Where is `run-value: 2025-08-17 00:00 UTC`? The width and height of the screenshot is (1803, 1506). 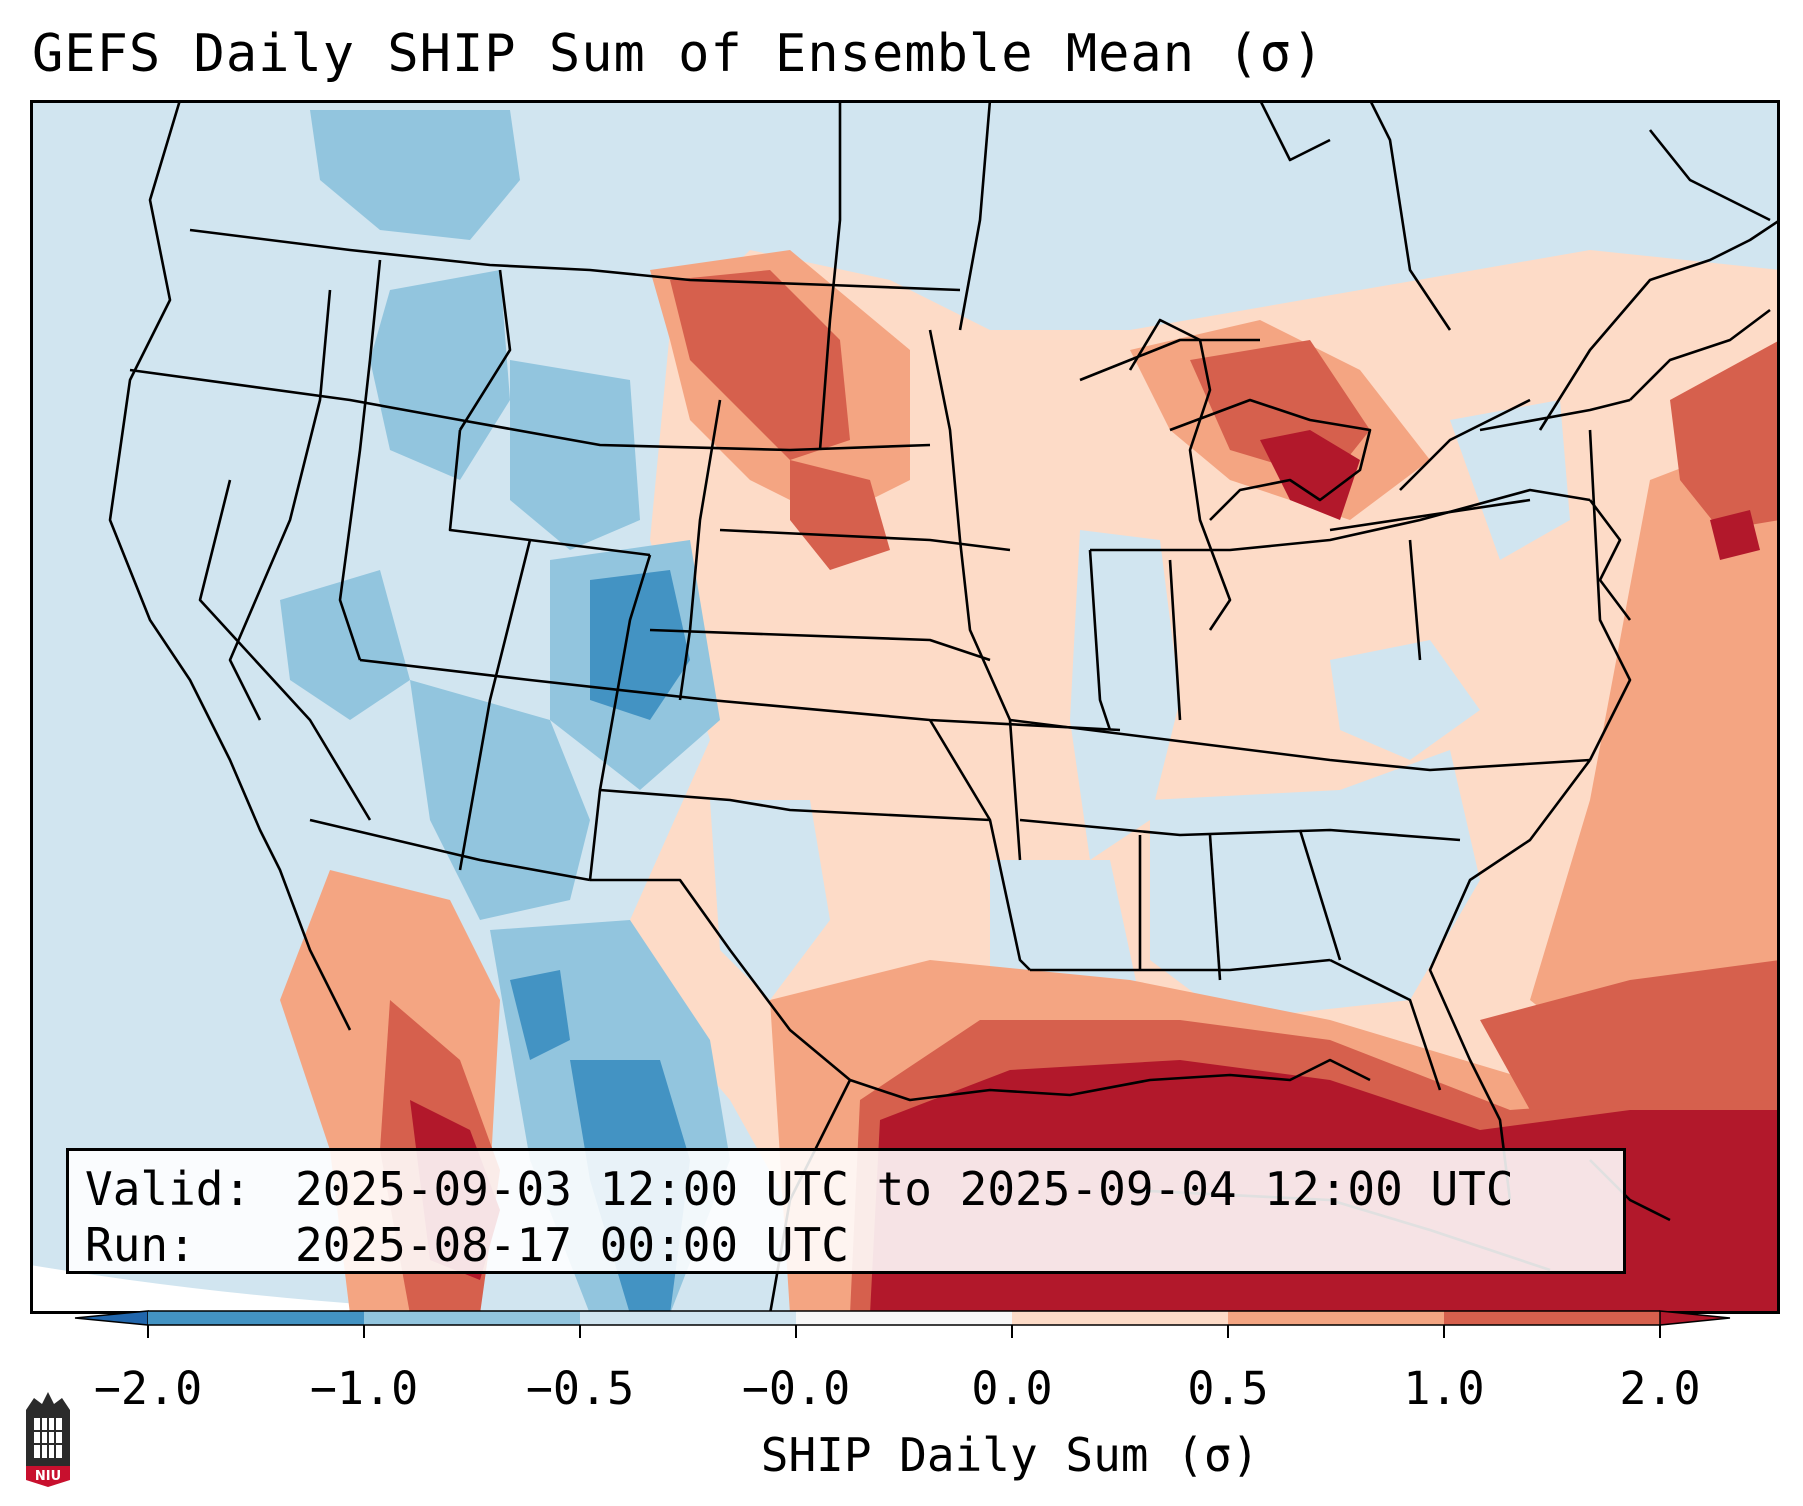 run-value: 2025-08-17 00:00 UTC is located at coordinates (572, 1245).